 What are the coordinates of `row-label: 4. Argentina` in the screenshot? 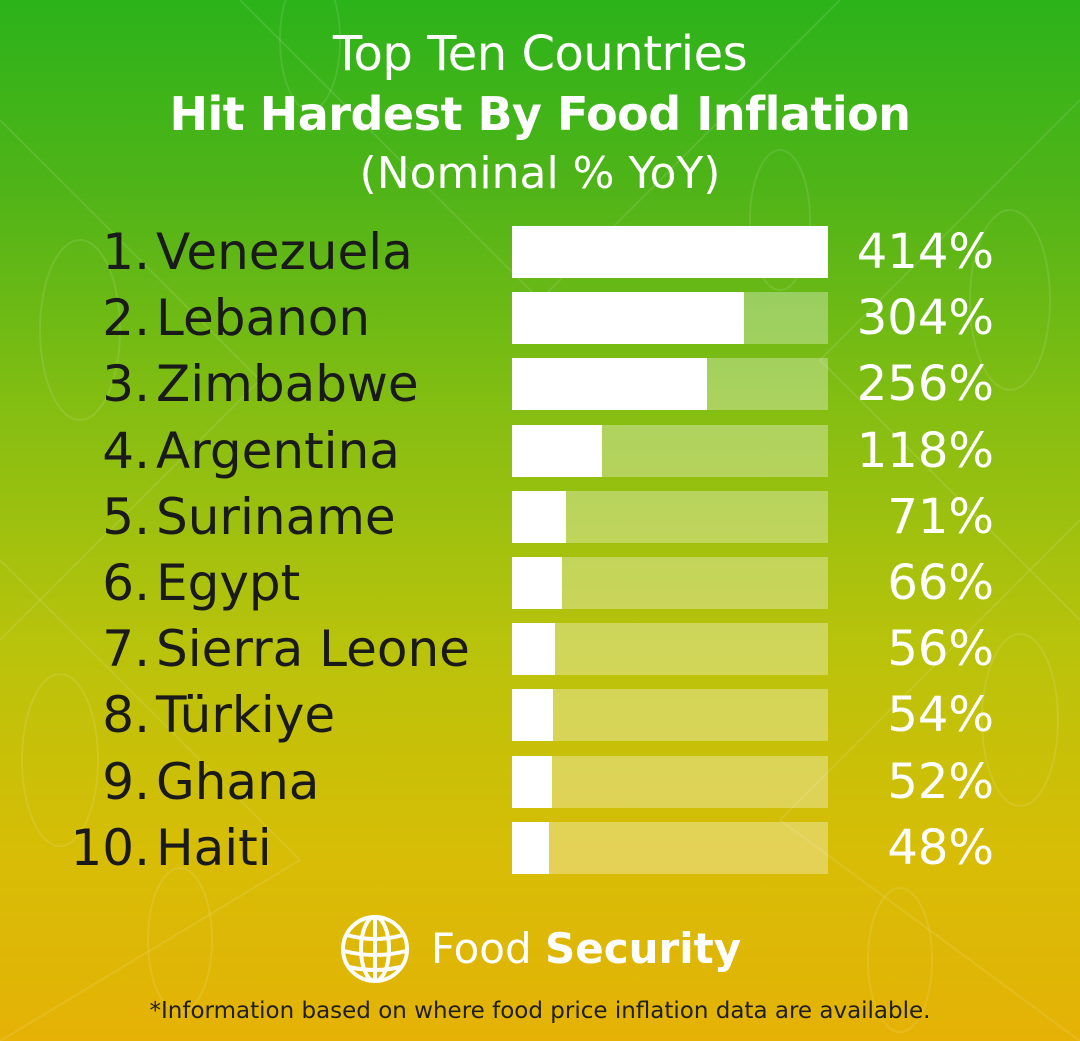 It's located at (250, 451).